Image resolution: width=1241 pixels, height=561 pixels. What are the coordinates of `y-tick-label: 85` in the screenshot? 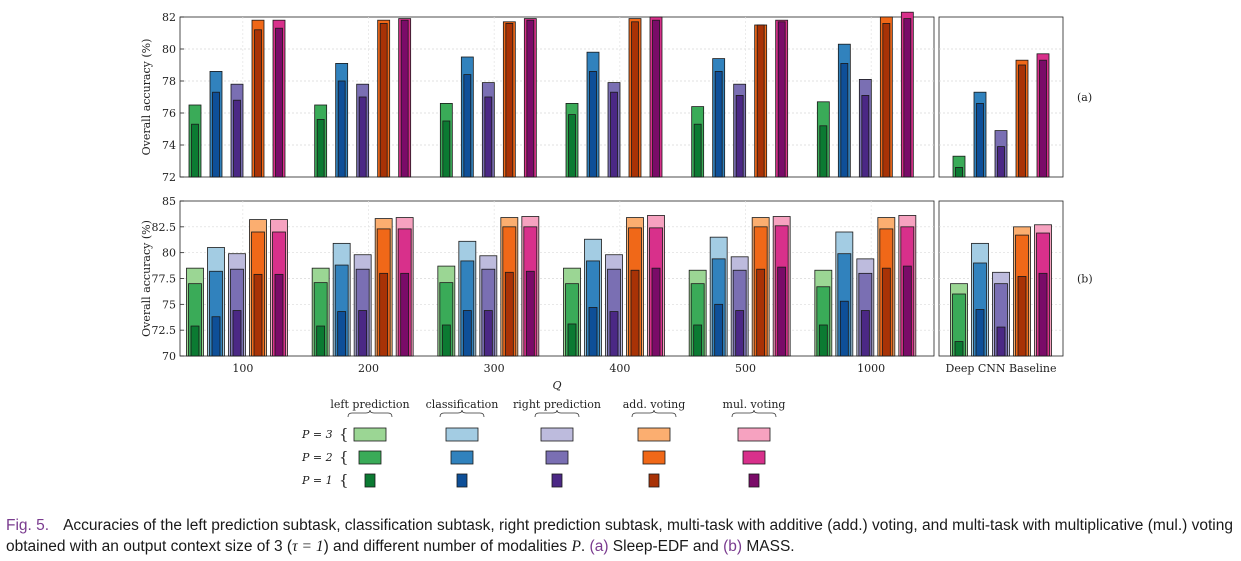 It's located at (169, 201).